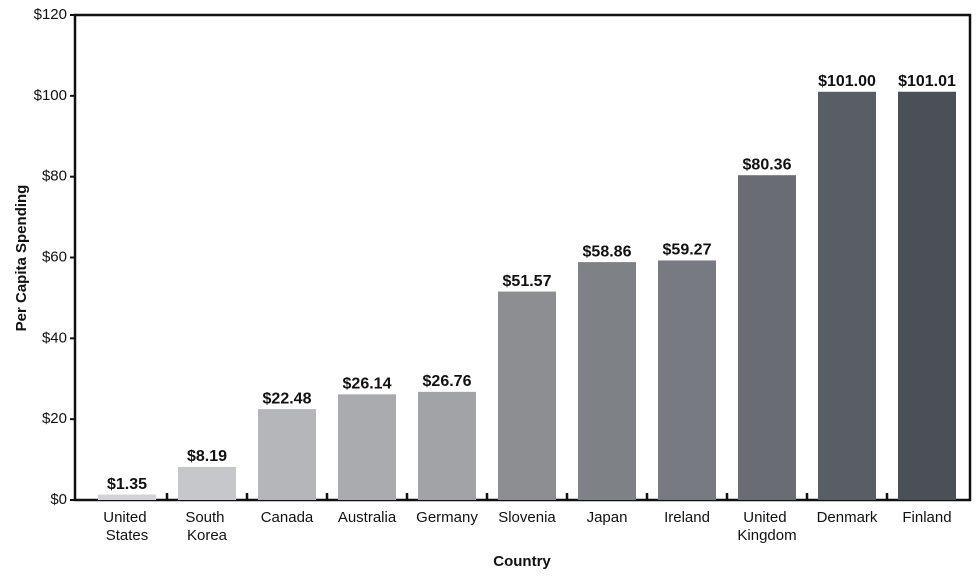 Image resolution: width=980 pixels, height=580 pixels. Describe the element at coordinates (607, 517) in the screenshot. I see `x-tick-label: Japan` at that location.